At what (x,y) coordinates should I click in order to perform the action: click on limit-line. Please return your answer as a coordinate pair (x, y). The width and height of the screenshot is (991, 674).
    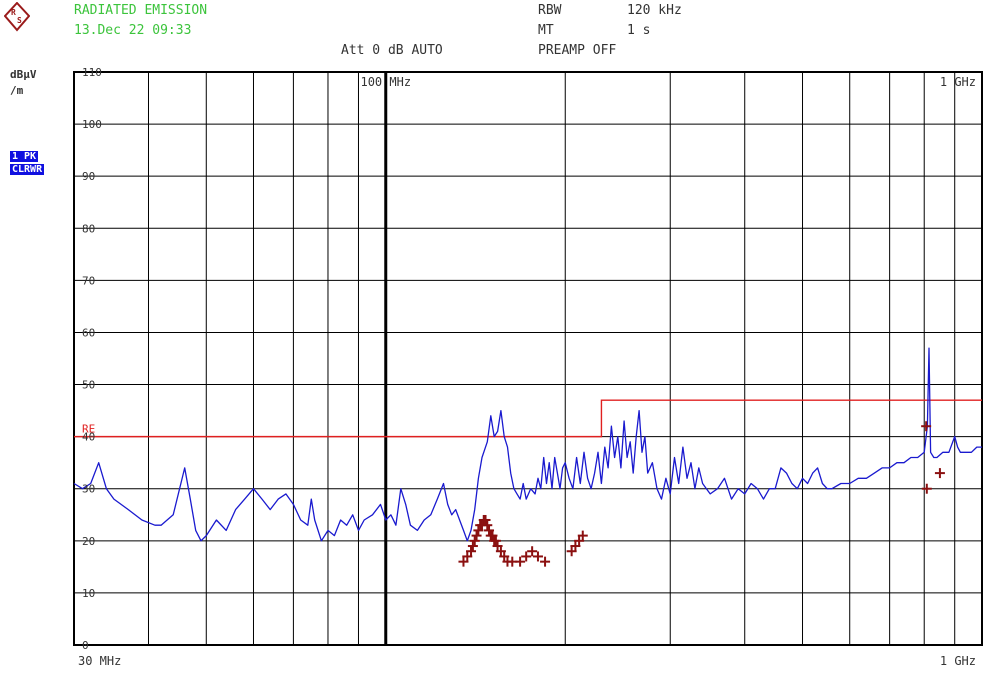
    Looking at the image, I should click on (528, 418).